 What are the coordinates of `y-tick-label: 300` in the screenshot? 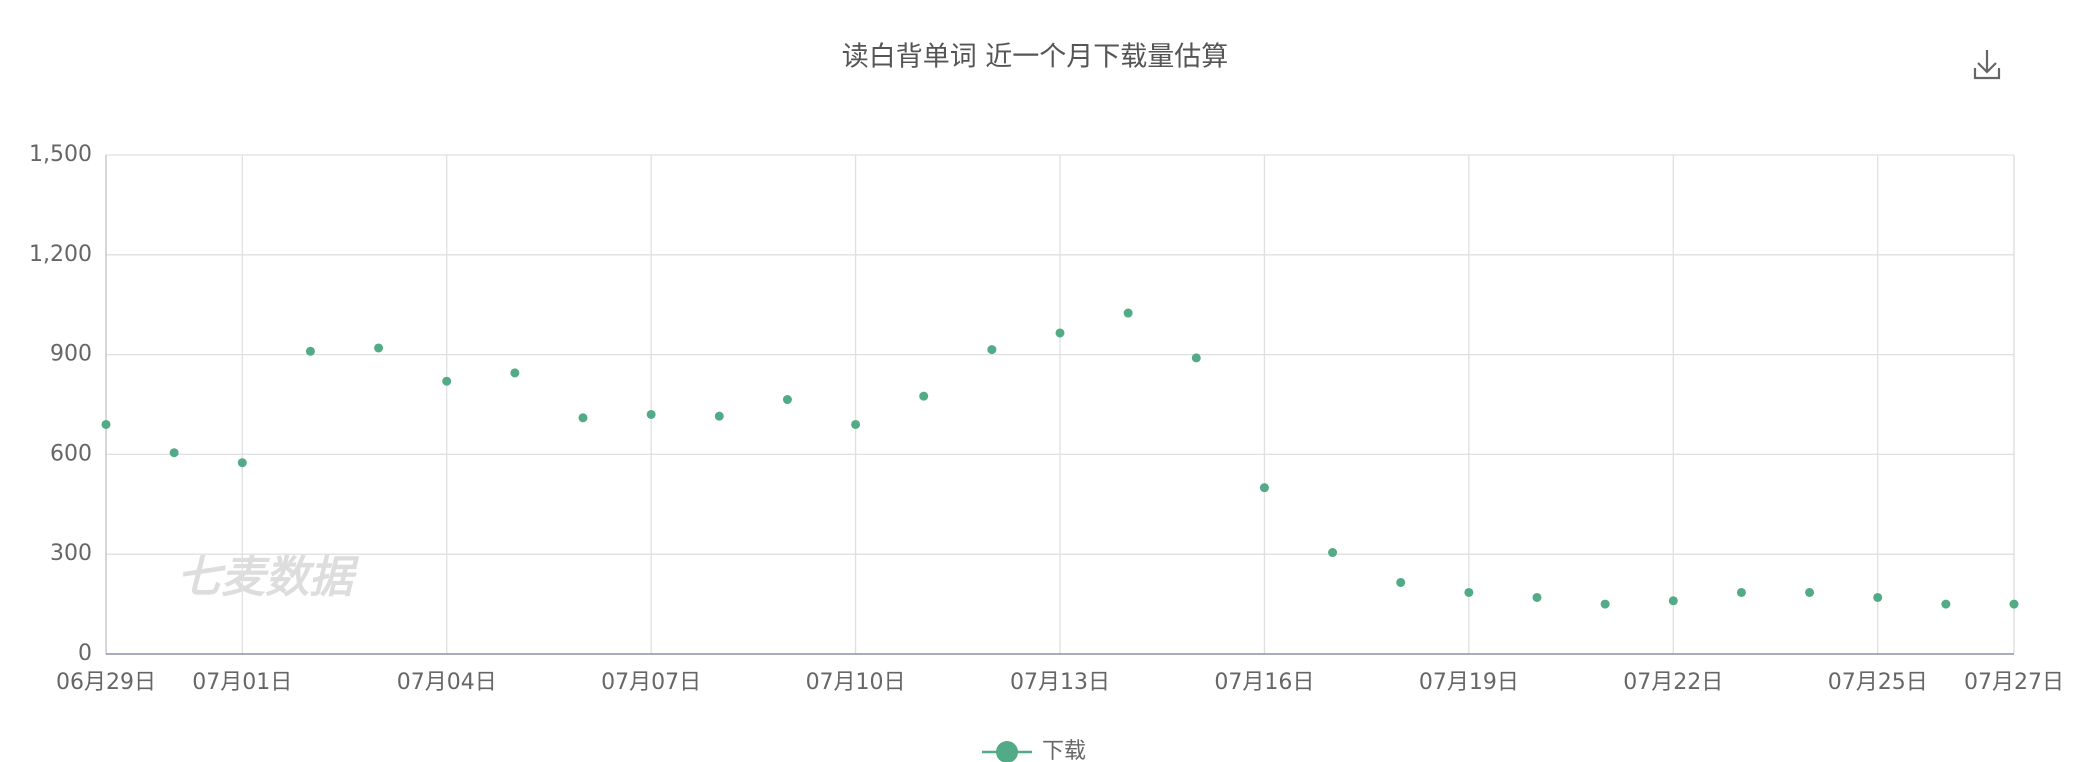 It's located at (71, 553).